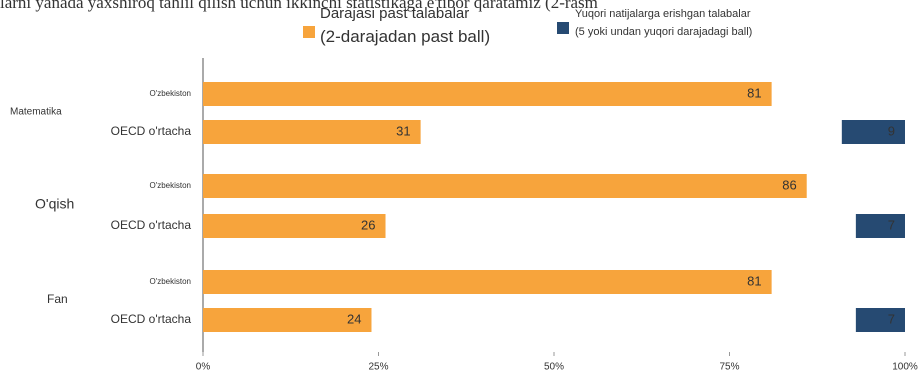 The height and width of the screenshot is (376, 920). I want to click on group-label: Fan, so click(57, 299).